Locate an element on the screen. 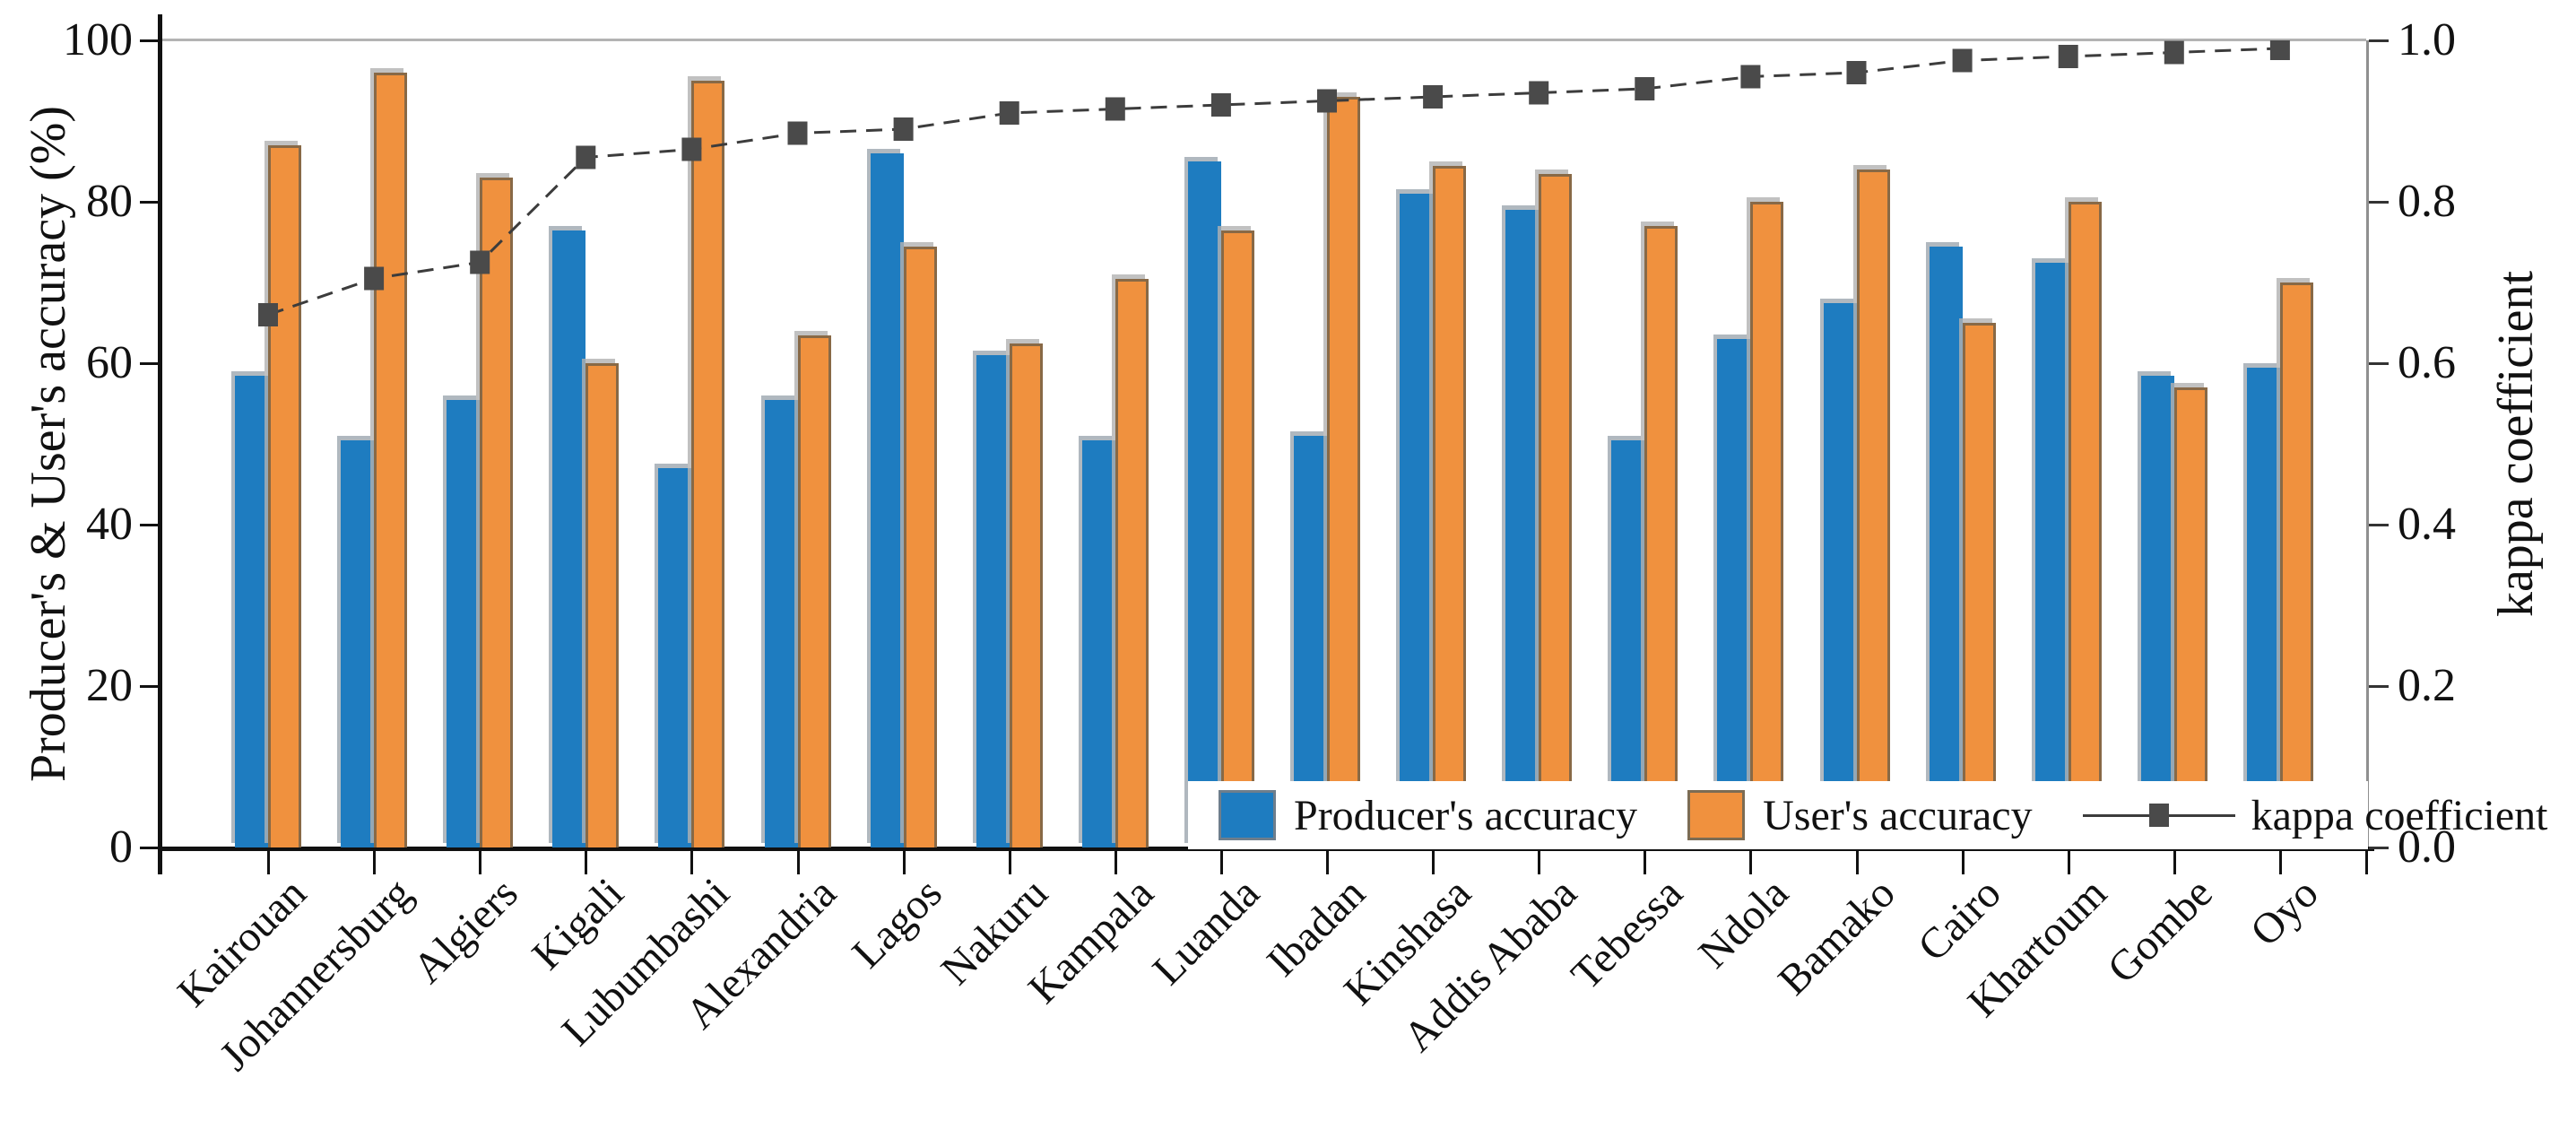 This screenshot has height=1121, width=2576. kappa-marker-Johannersburg is located at coordinates (374, 278).